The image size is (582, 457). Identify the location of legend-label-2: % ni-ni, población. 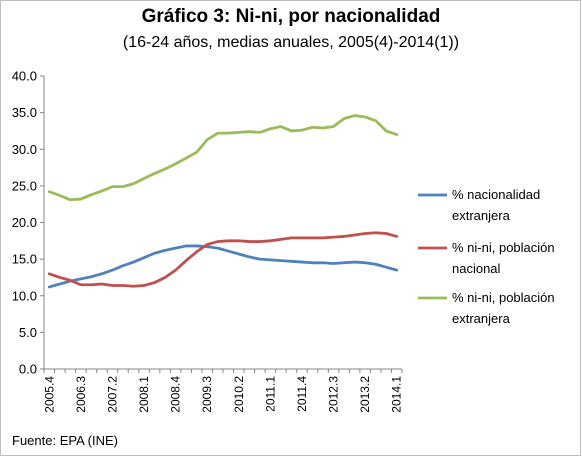
(503, 247).